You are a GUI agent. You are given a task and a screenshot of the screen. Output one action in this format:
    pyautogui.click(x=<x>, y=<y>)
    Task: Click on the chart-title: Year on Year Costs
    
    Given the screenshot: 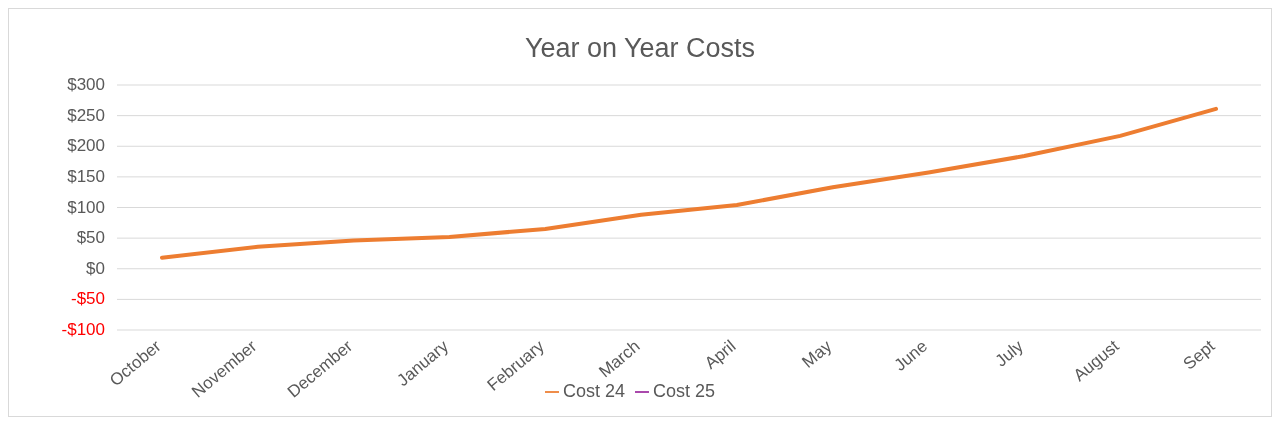 What is the action you would take?
    pyautogui.click(x=640, y=48)
    